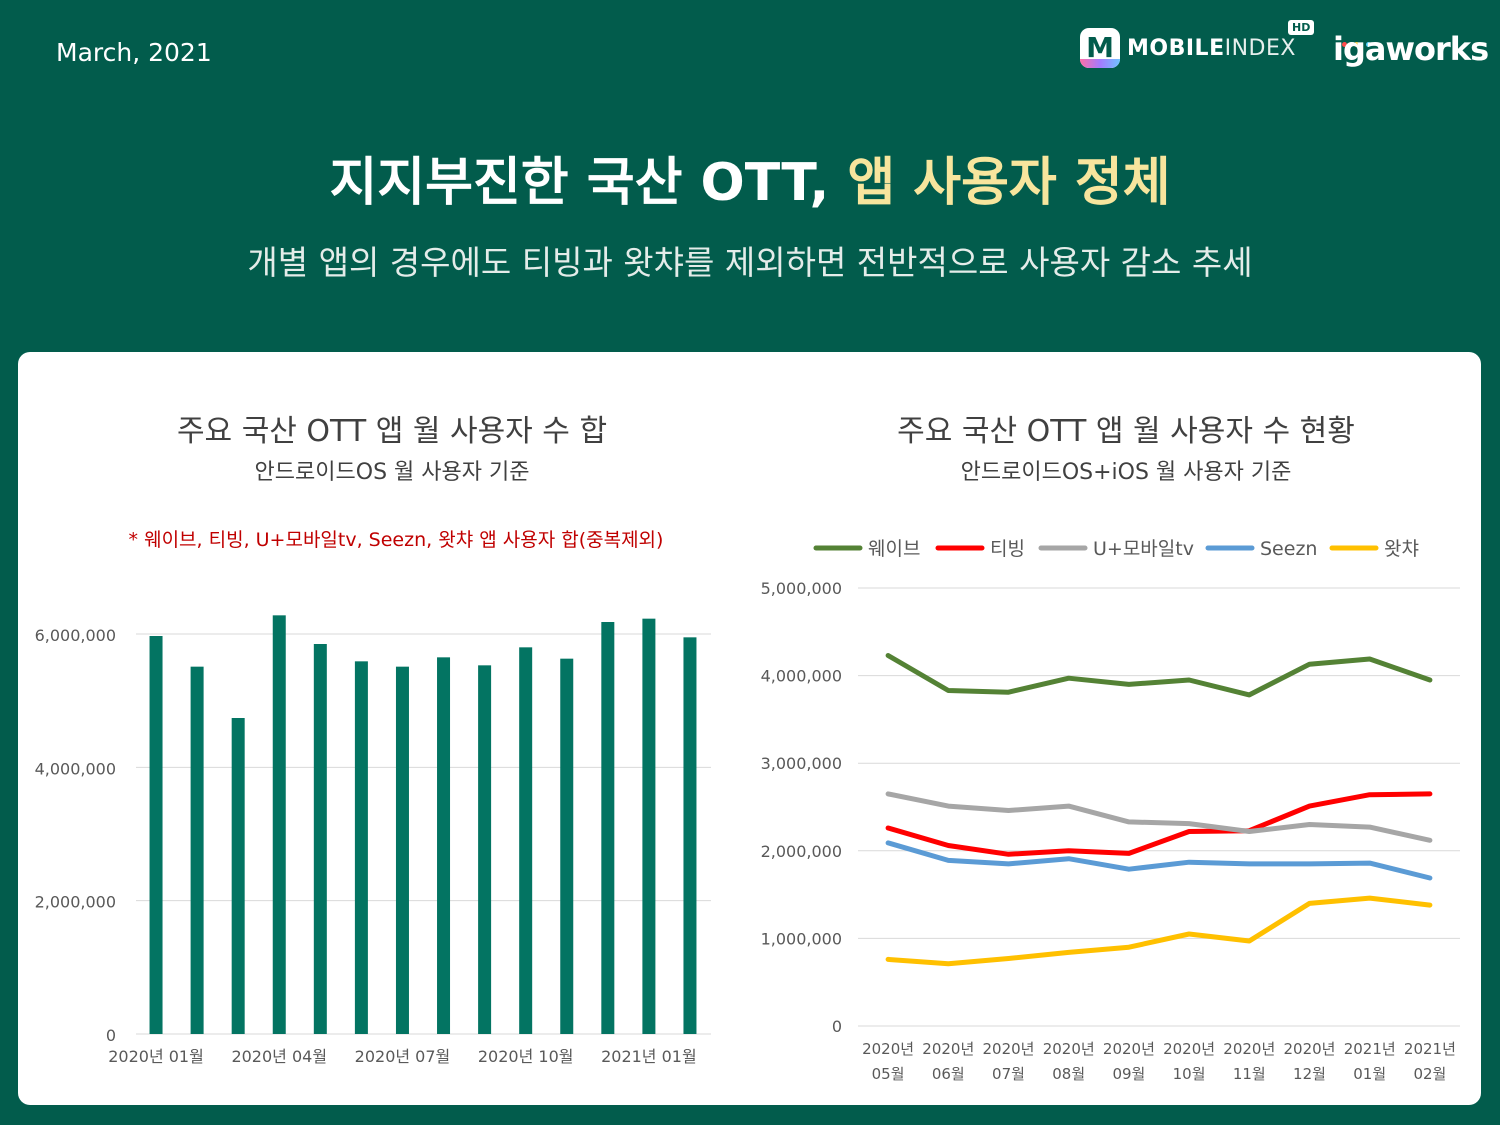  Describe the element at coordinates (649, 1056) in the screenshot. I see `bar-x-tick-label: 2021년 01월` at that location.